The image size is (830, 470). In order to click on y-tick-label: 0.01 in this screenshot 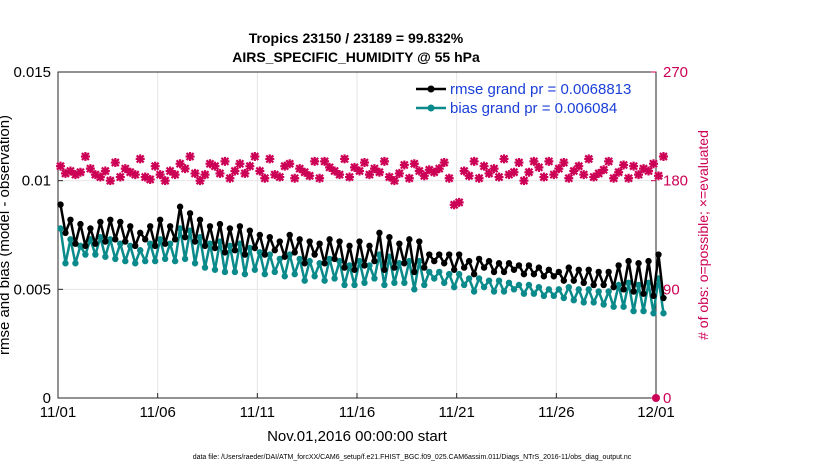, I will do `click(36, 181)`.